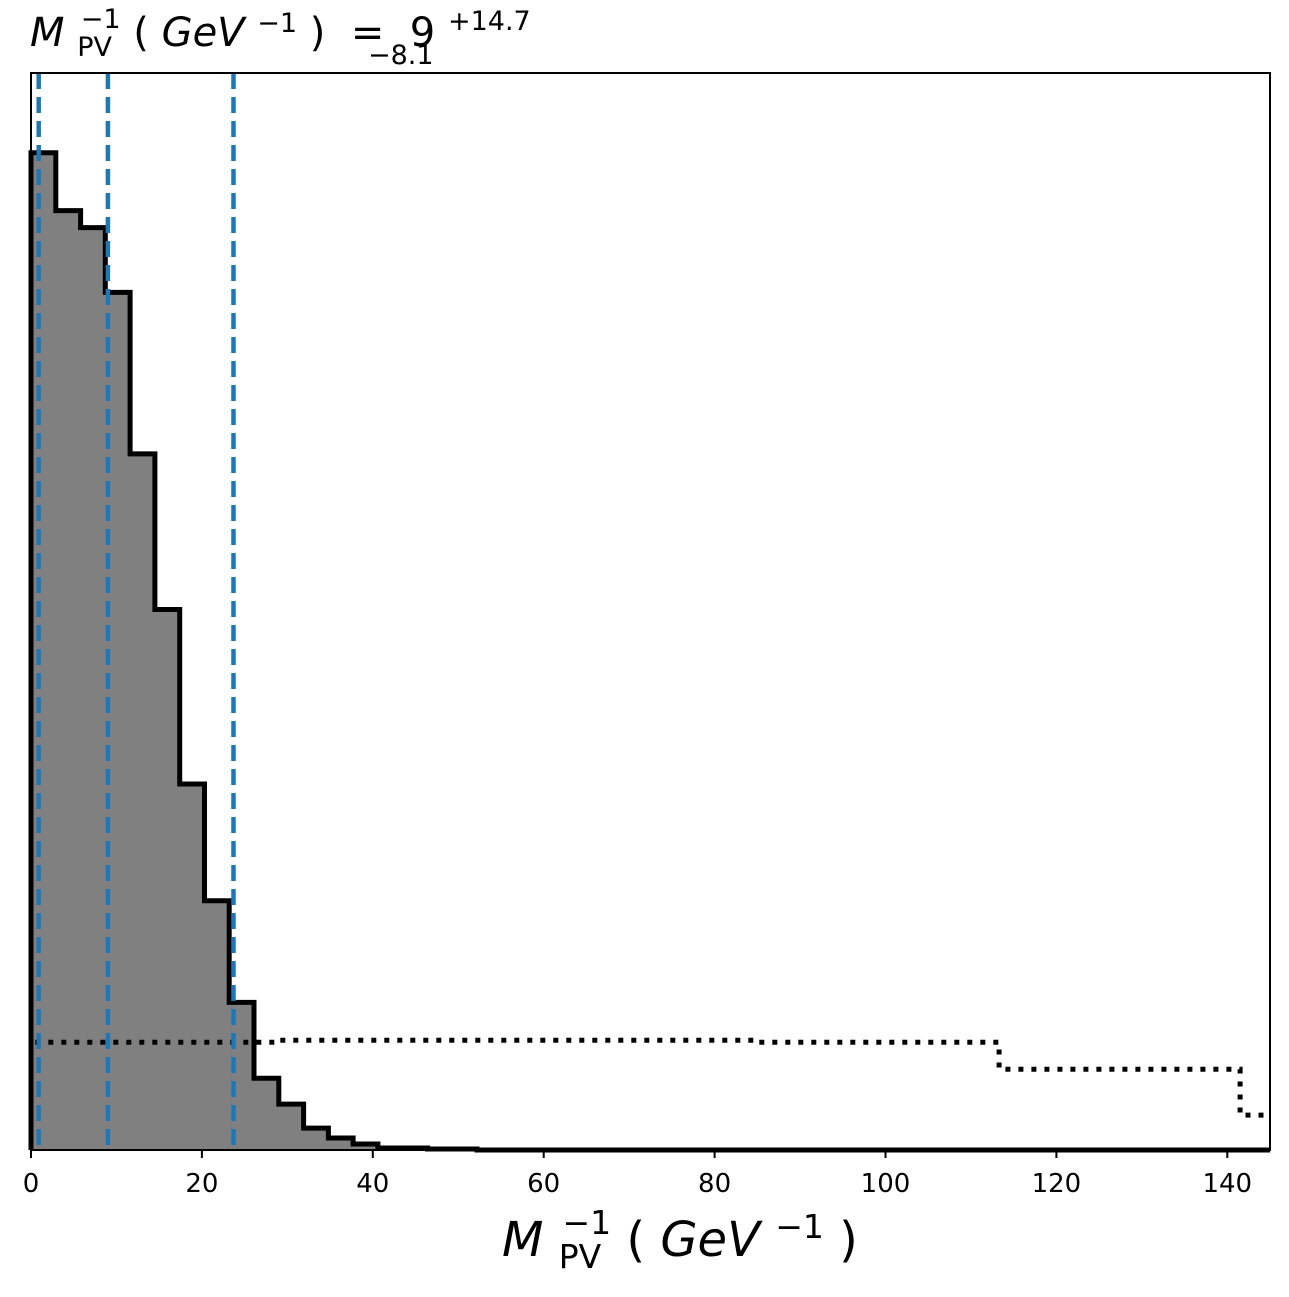 The height and width of the screenshot is (1297, 1289). I want to click on x-tick-label: 0, so click(31, 1184).